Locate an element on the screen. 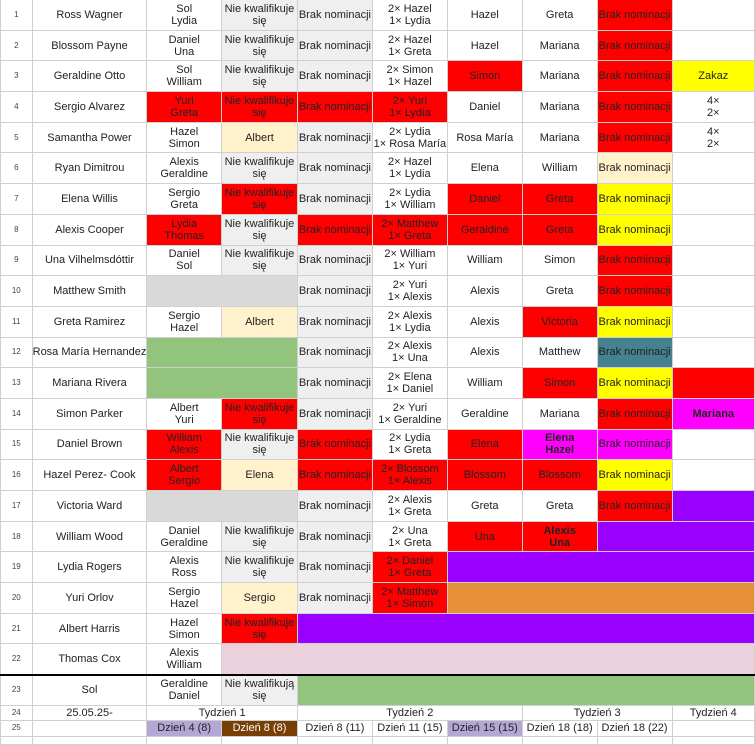  contestant-name: Rosa María Hernandez is located at coordinates (89, 352).